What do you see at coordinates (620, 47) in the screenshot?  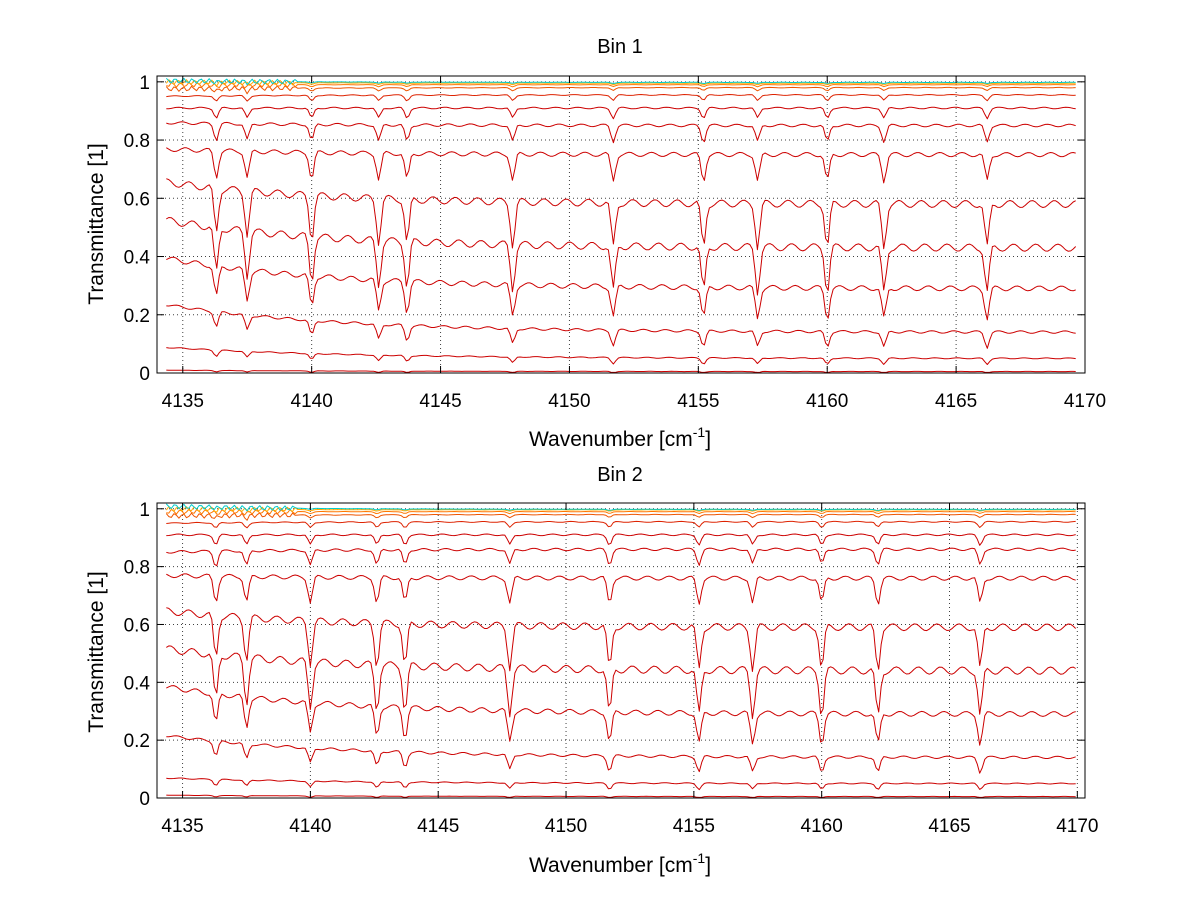 I see `panel-title: Bin 1` at bounding box center [620, 47].